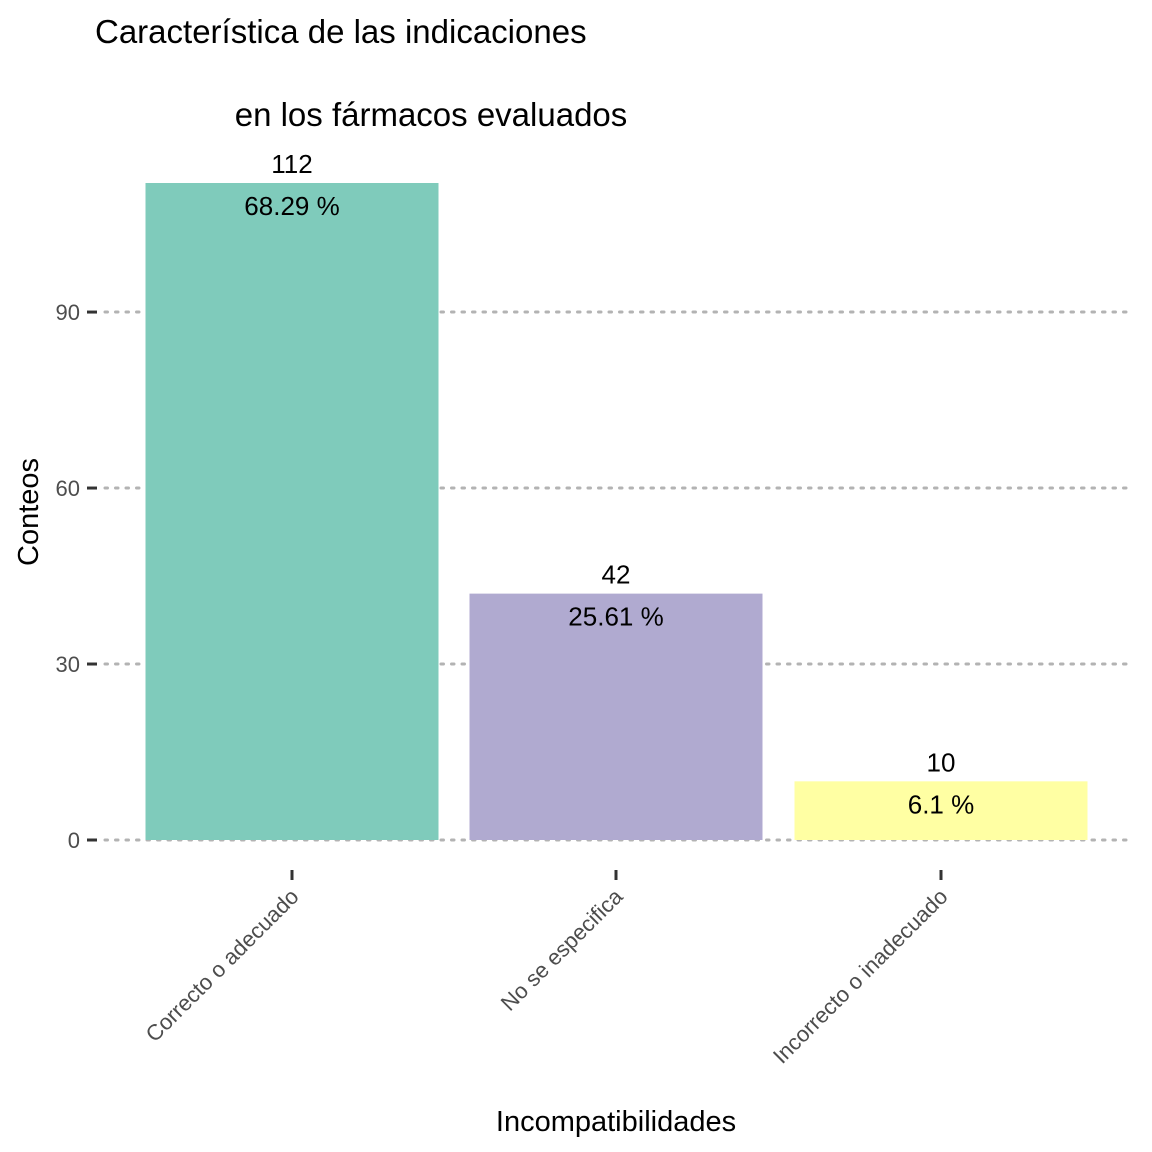  Describe the element at coordinates (860, 976) in the screenshot. I see `x-tick-label-3: Incorrecto o inadecuado` at that location.